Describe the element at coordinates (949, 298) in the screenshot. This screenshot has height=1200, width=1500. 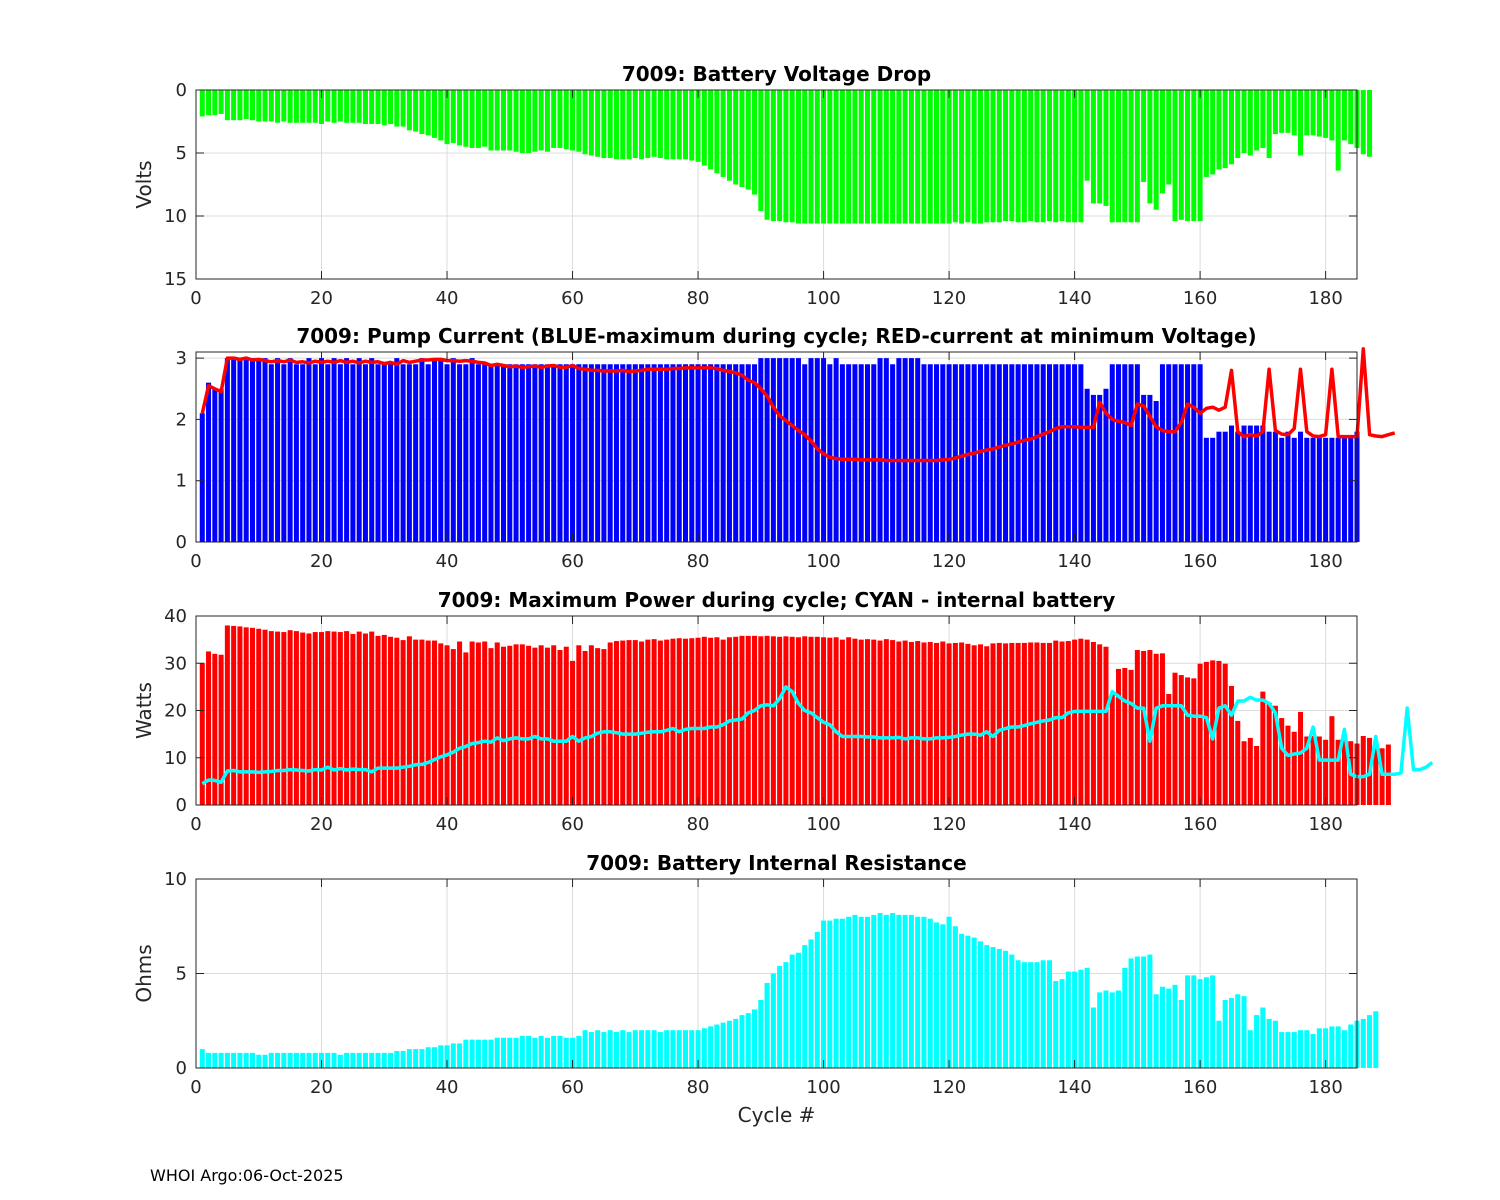
I see `x-tick-label: 120` at that location.